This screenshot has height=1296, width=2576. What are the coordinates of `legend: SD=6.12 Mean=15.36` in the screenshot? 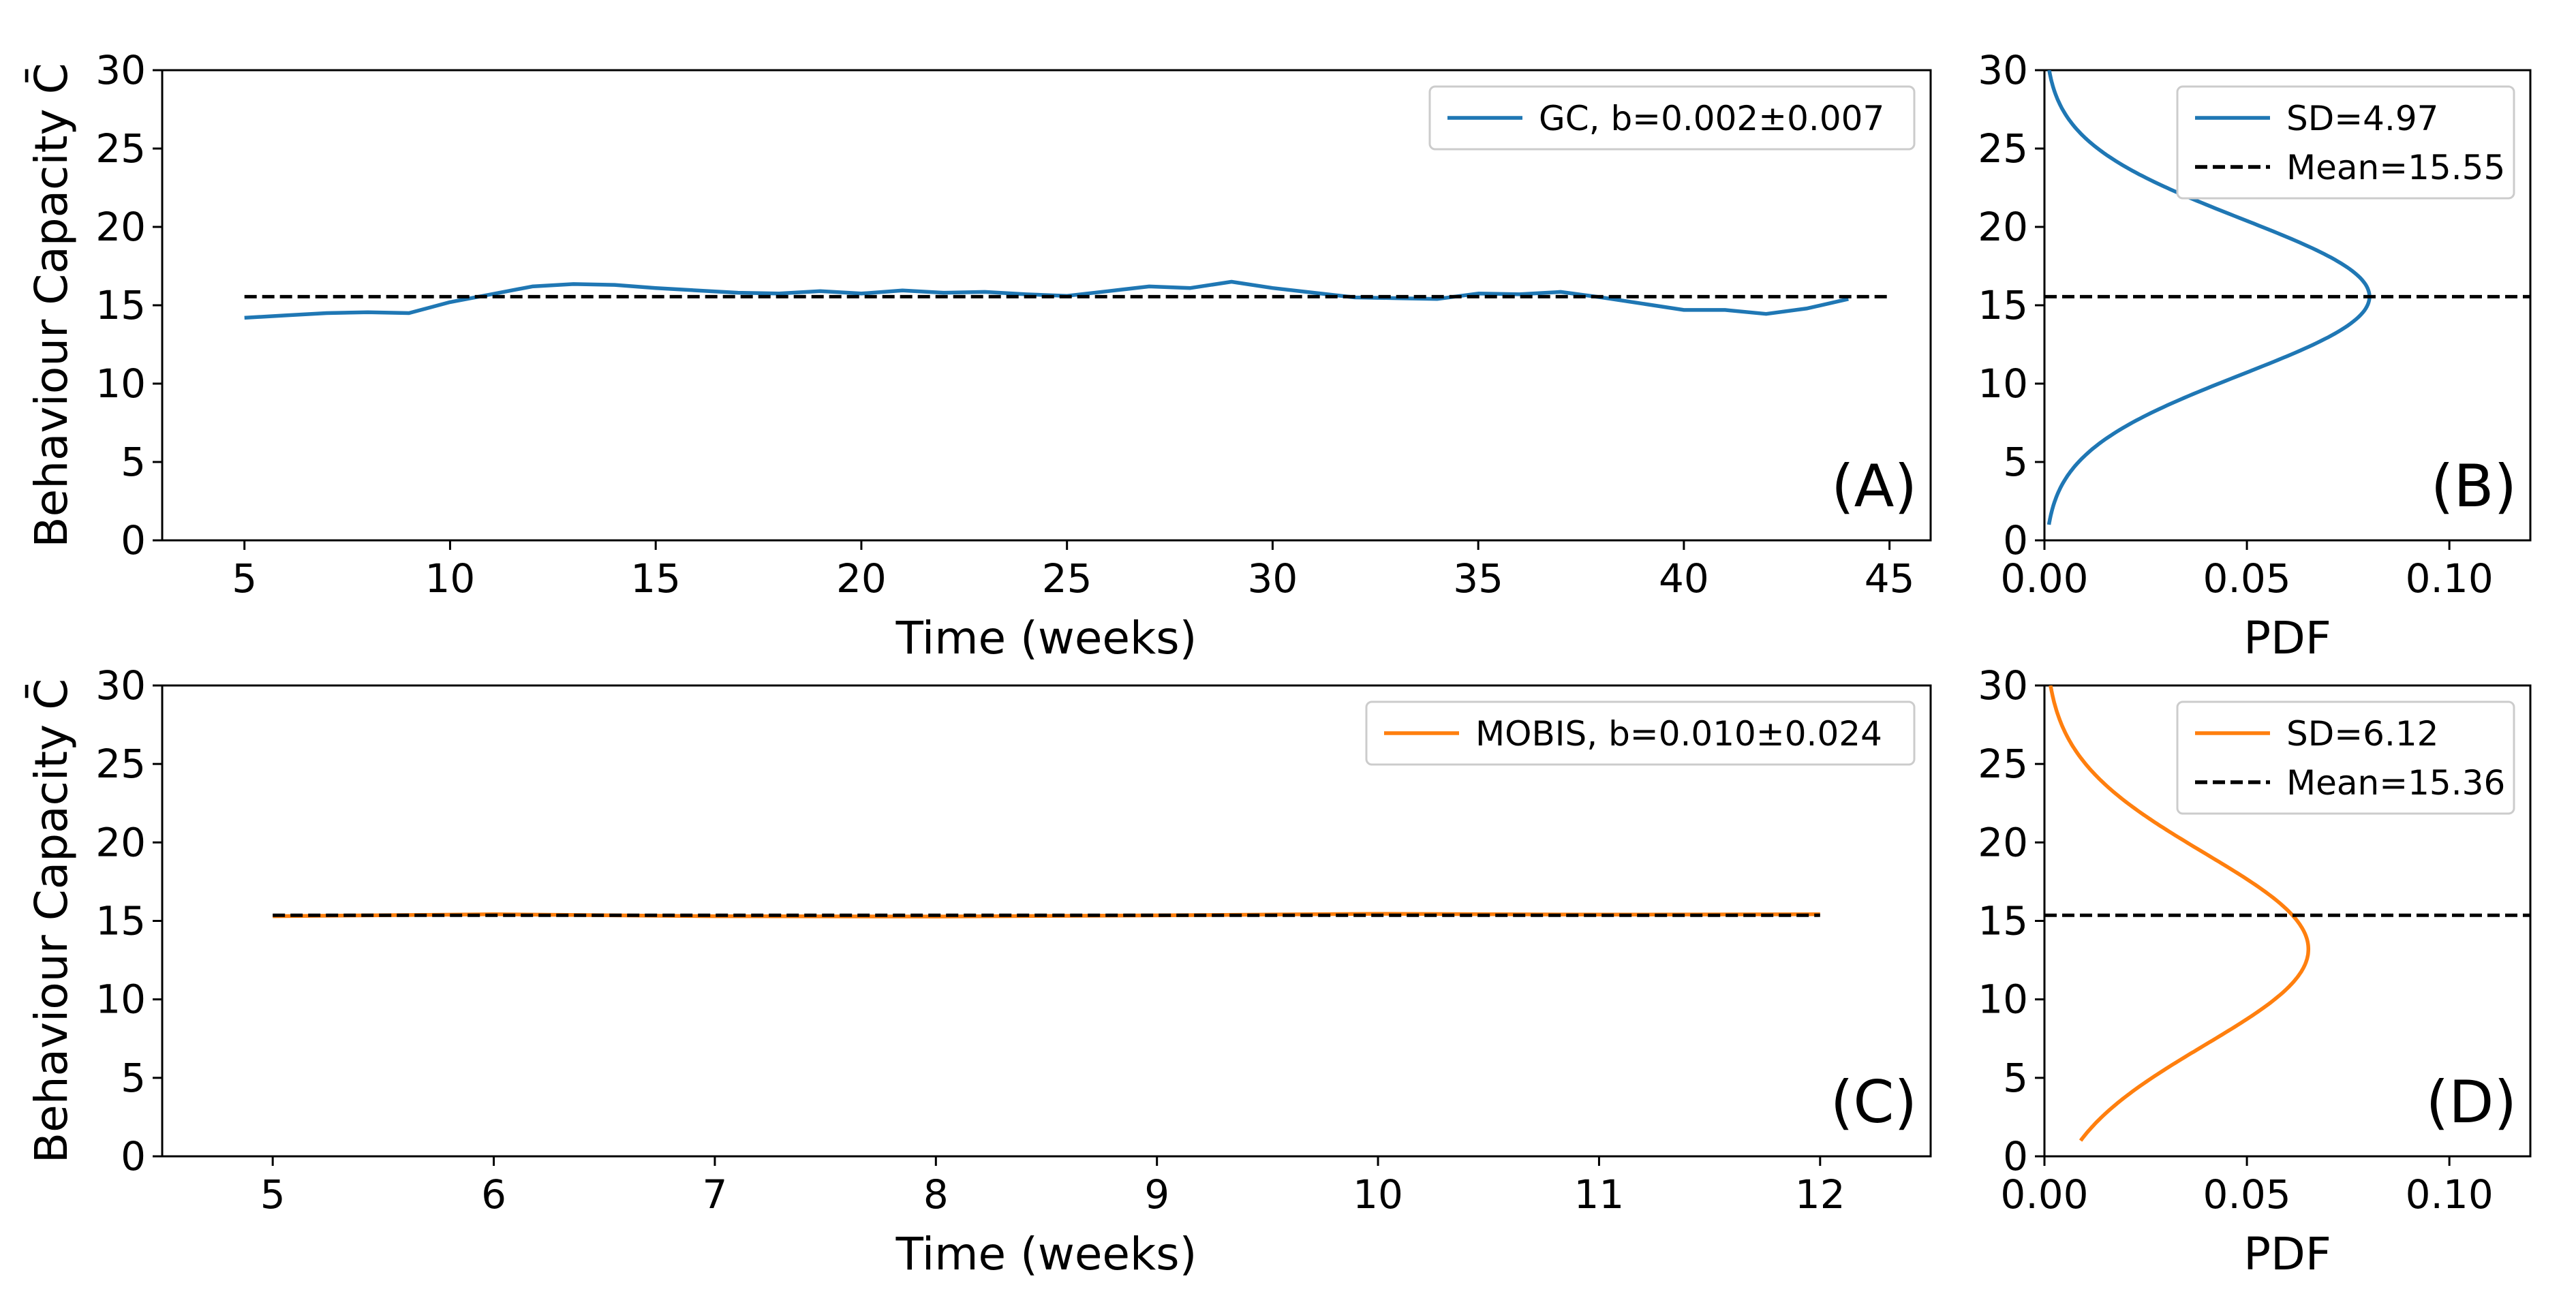 It's located at (2345, 757).